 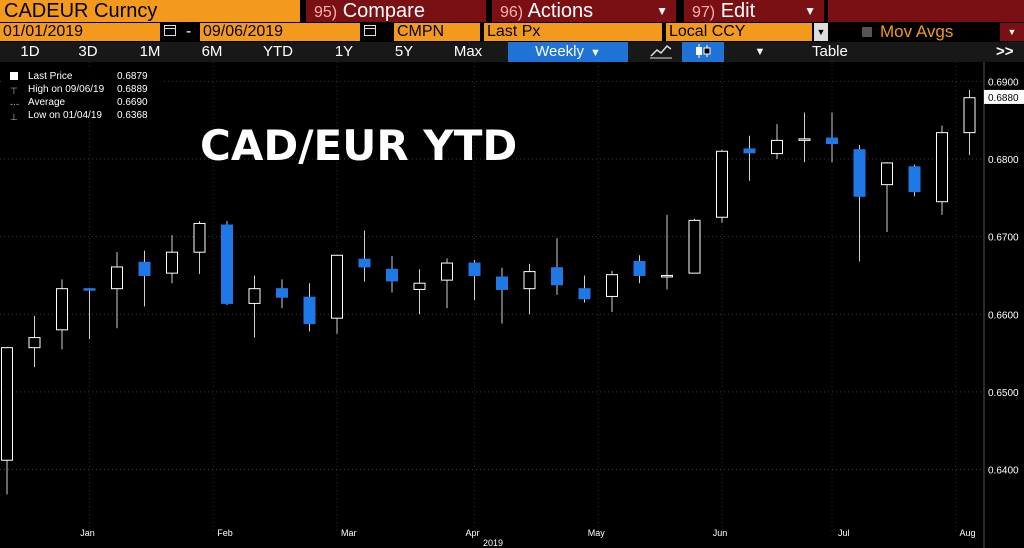 What do you see at coordinates (47, 102) in the screenshot?
I see `legend-label: Average` at bounding box center [47, 102].